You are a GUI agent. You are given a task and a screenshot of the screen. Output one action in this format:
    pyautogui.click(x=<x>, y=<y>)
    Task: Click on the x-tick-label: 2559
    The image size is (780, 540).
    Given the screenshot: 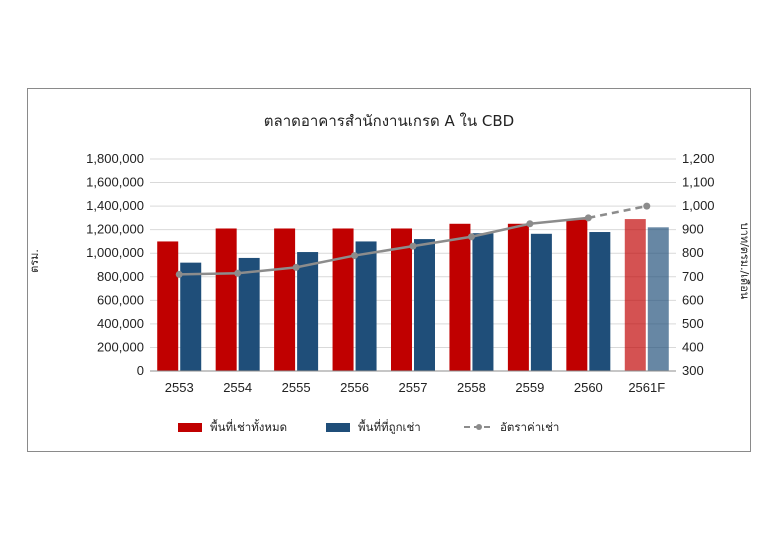 What is the action you would take?
    pyautogui.click(x=529, y=387)
    